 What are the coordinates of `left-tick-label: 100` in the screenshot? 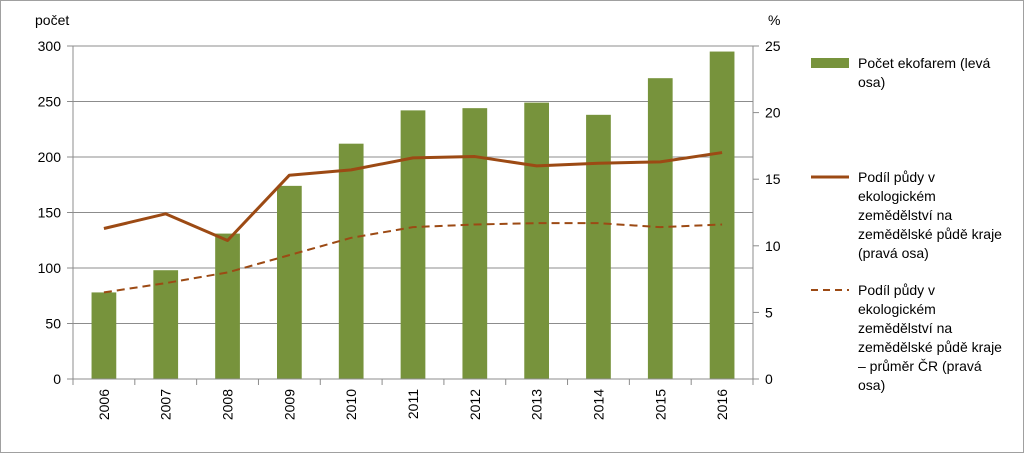 It's located at (50, 268).